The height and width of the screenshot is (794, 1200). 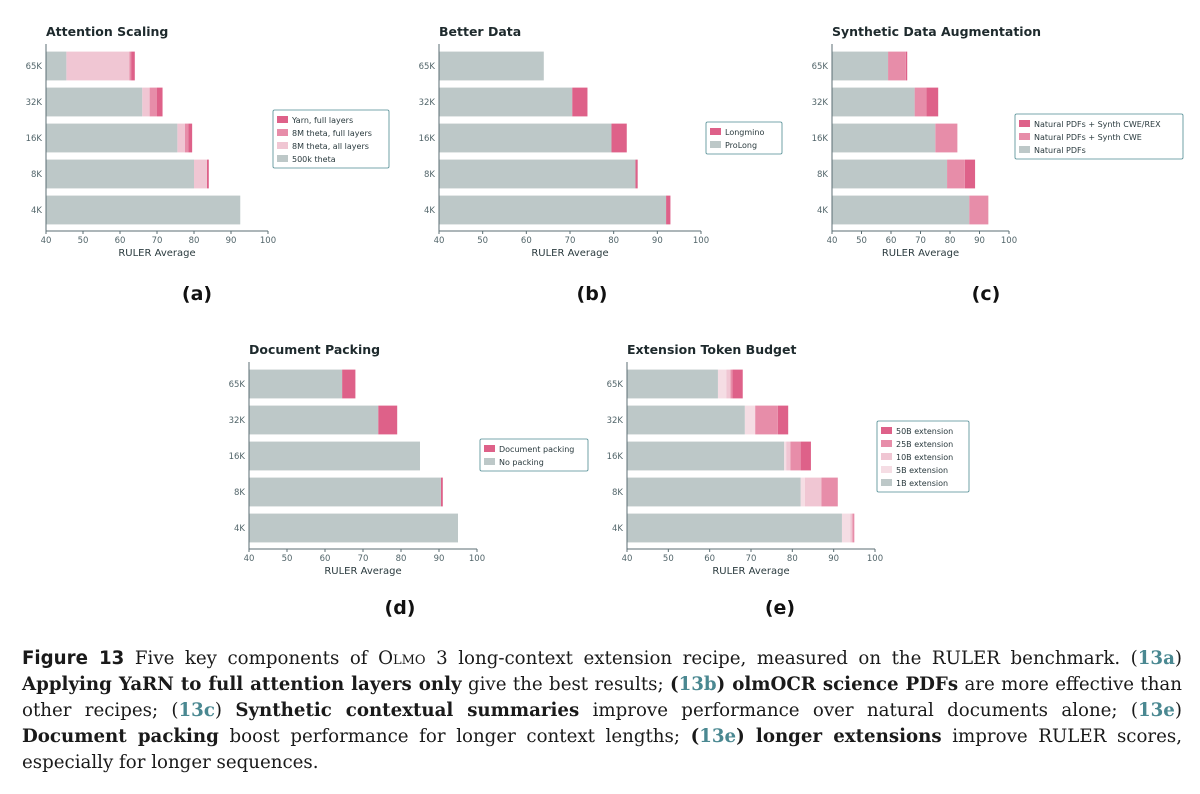 What do you see at coordinates (1060, 150) in the screenshot?
I see `legend-label: Natural PDFs` at bounding box center [1060, 150].